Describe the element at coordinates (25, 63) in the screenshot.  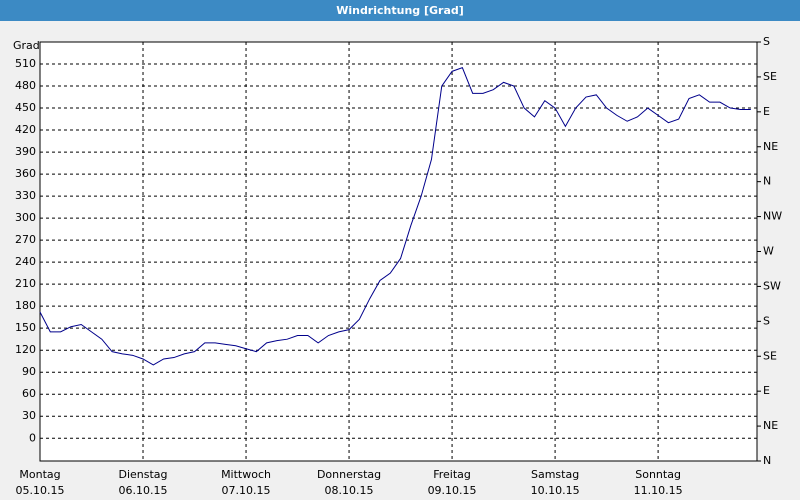
I see `y-tick-label: 510` at that location.